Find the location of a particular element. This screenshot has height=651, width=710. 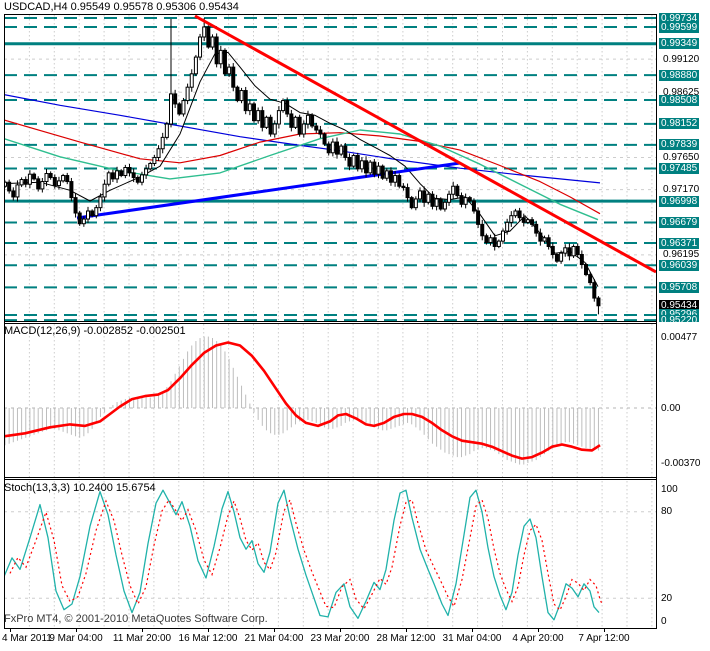

ma-blue is located at coordinates (302, 139).